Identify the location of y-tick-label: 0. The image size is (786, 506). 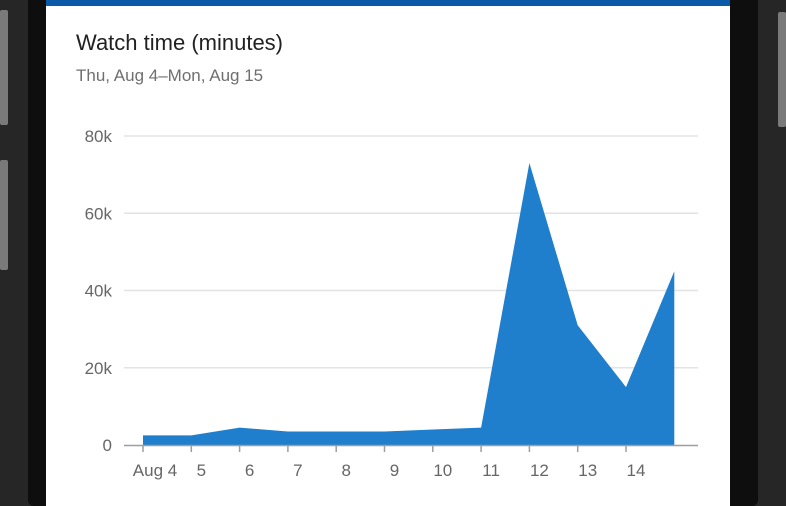
(107, 445).